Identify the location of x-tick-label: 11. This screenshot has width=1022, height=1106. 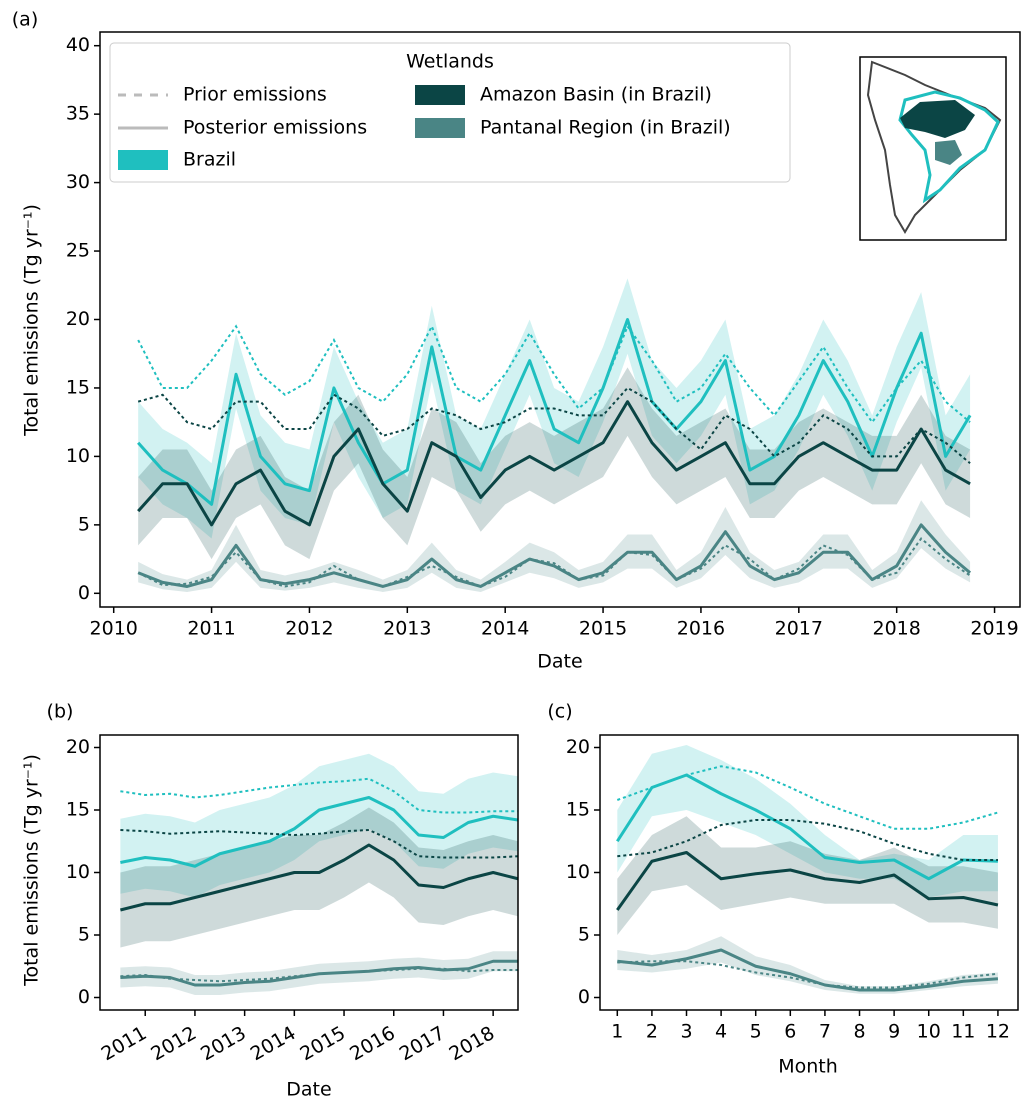
(963, 1032).